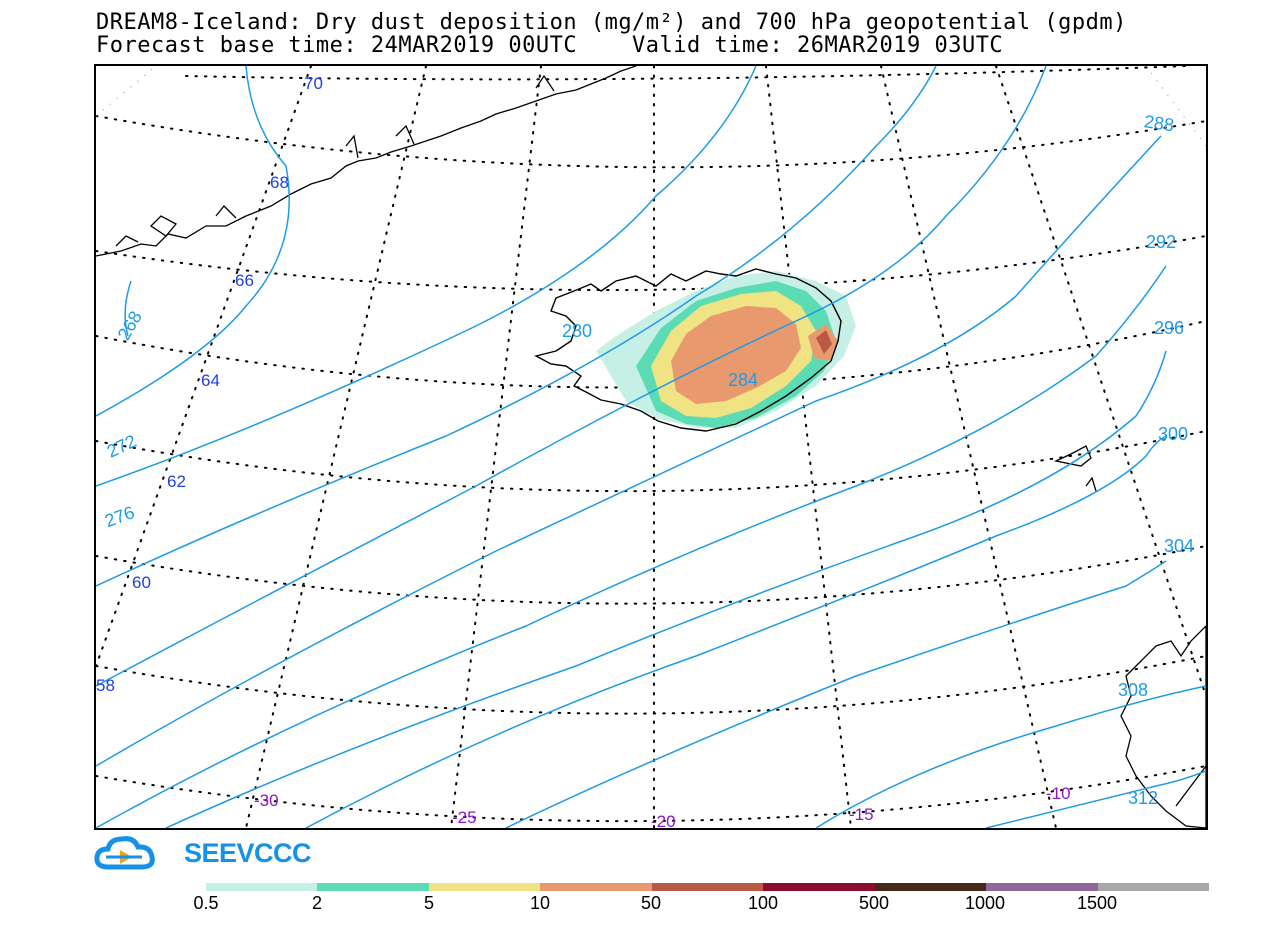 The width and height of the screenshot is (1271, 925). I want to click on colorbar-label: 5, so click(429, 903).